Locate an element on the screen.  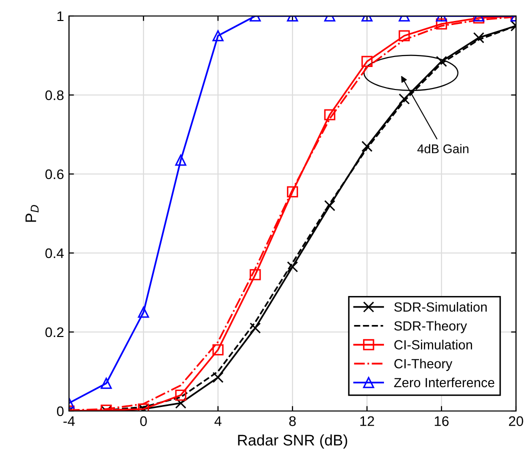
y-tick-label: 1 is located at coordinates (60, 16).